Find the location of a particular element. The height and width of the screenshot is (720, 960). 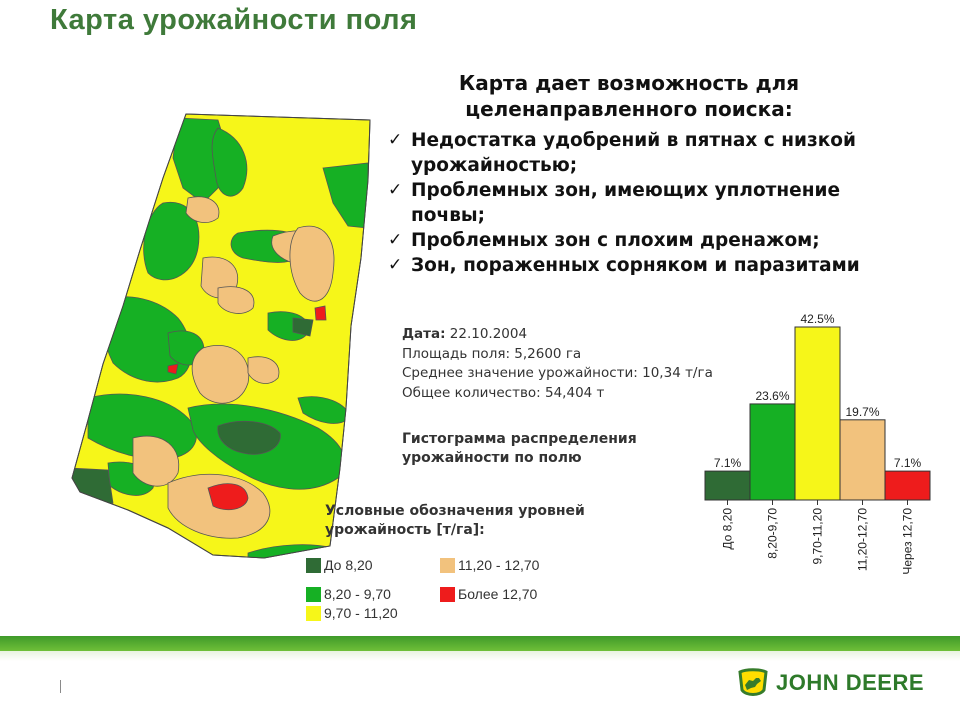

legend-item: 11,20 - 12,70 is located at coordinates (489, 565).